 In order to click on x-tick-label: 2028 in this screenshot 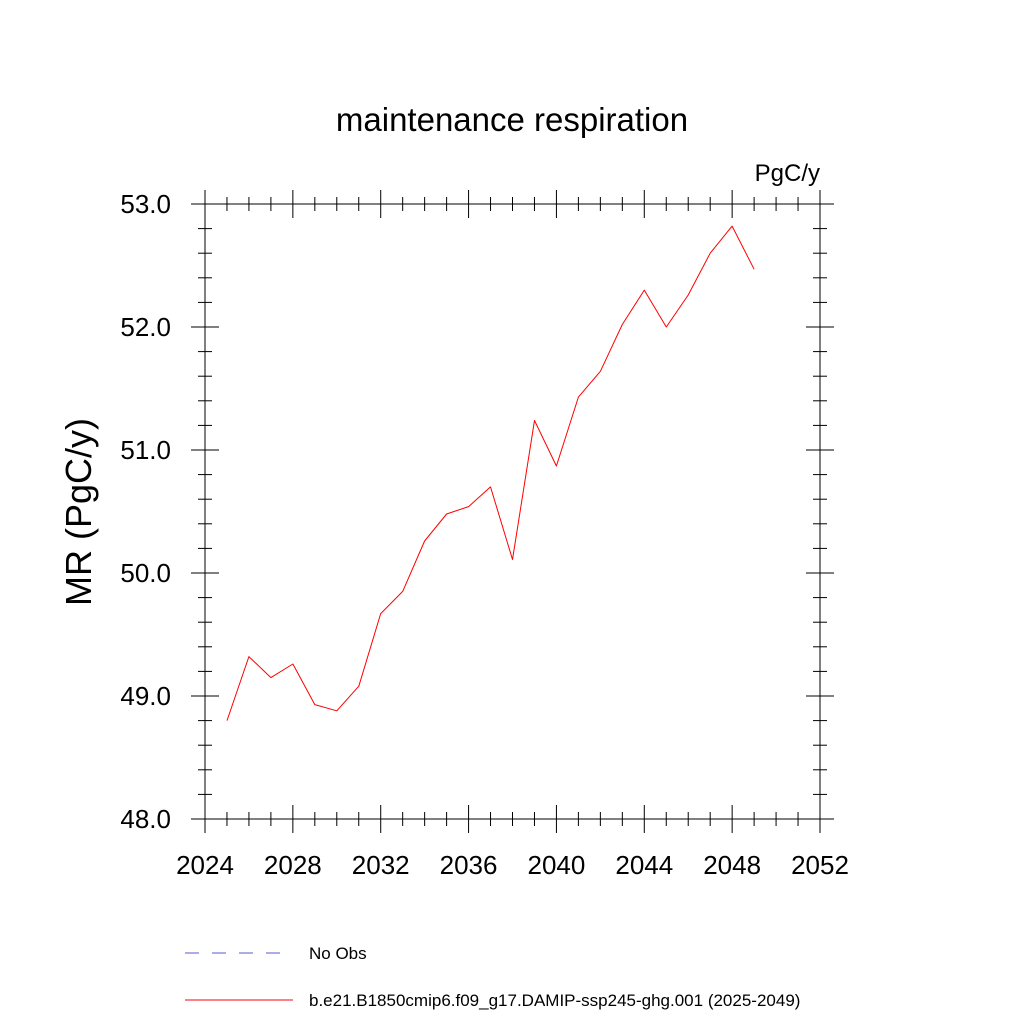, I will do `click(293, 865)`.